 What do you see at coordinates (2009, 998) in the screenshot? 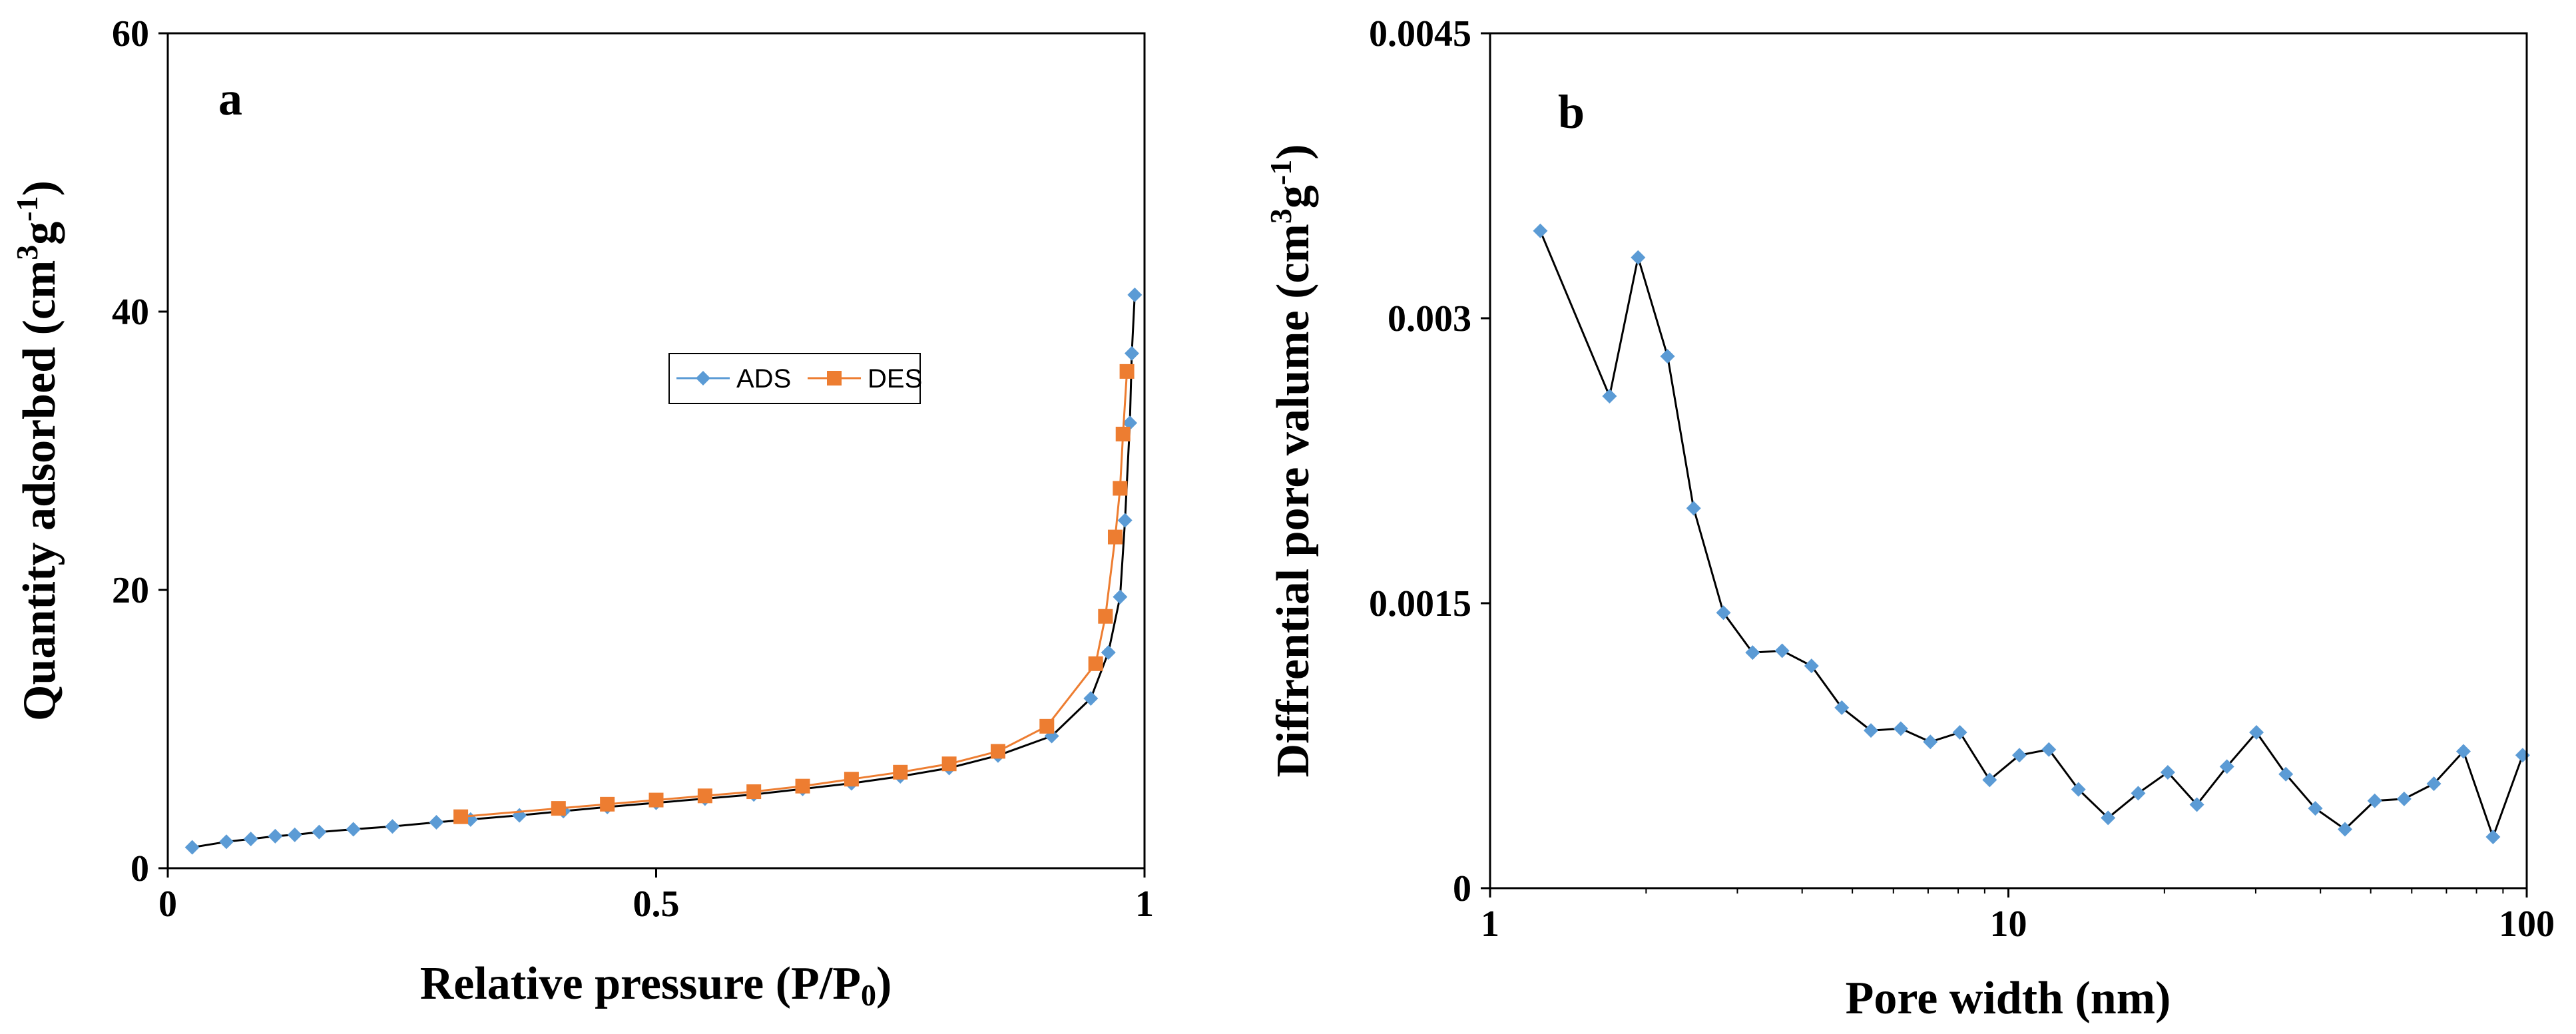
I see `chart-b-x-axis-label: Pore width (nm)` at bounding box center [2009, 998].